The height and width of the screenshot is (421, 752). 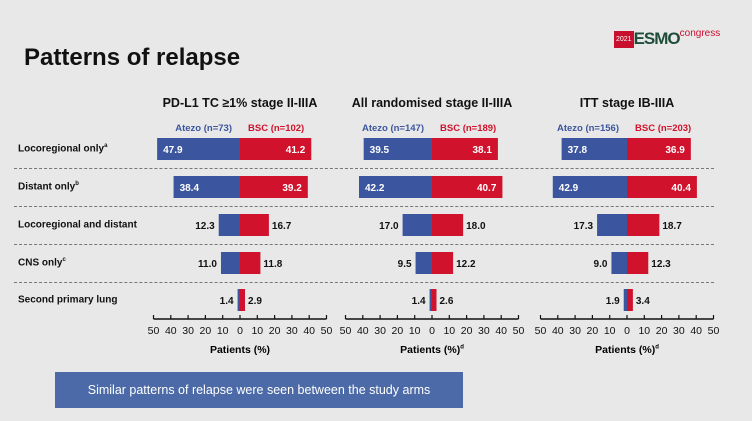 I want to click on legend-bsc-text: BSC (n=203), so click(x=663, y=128).